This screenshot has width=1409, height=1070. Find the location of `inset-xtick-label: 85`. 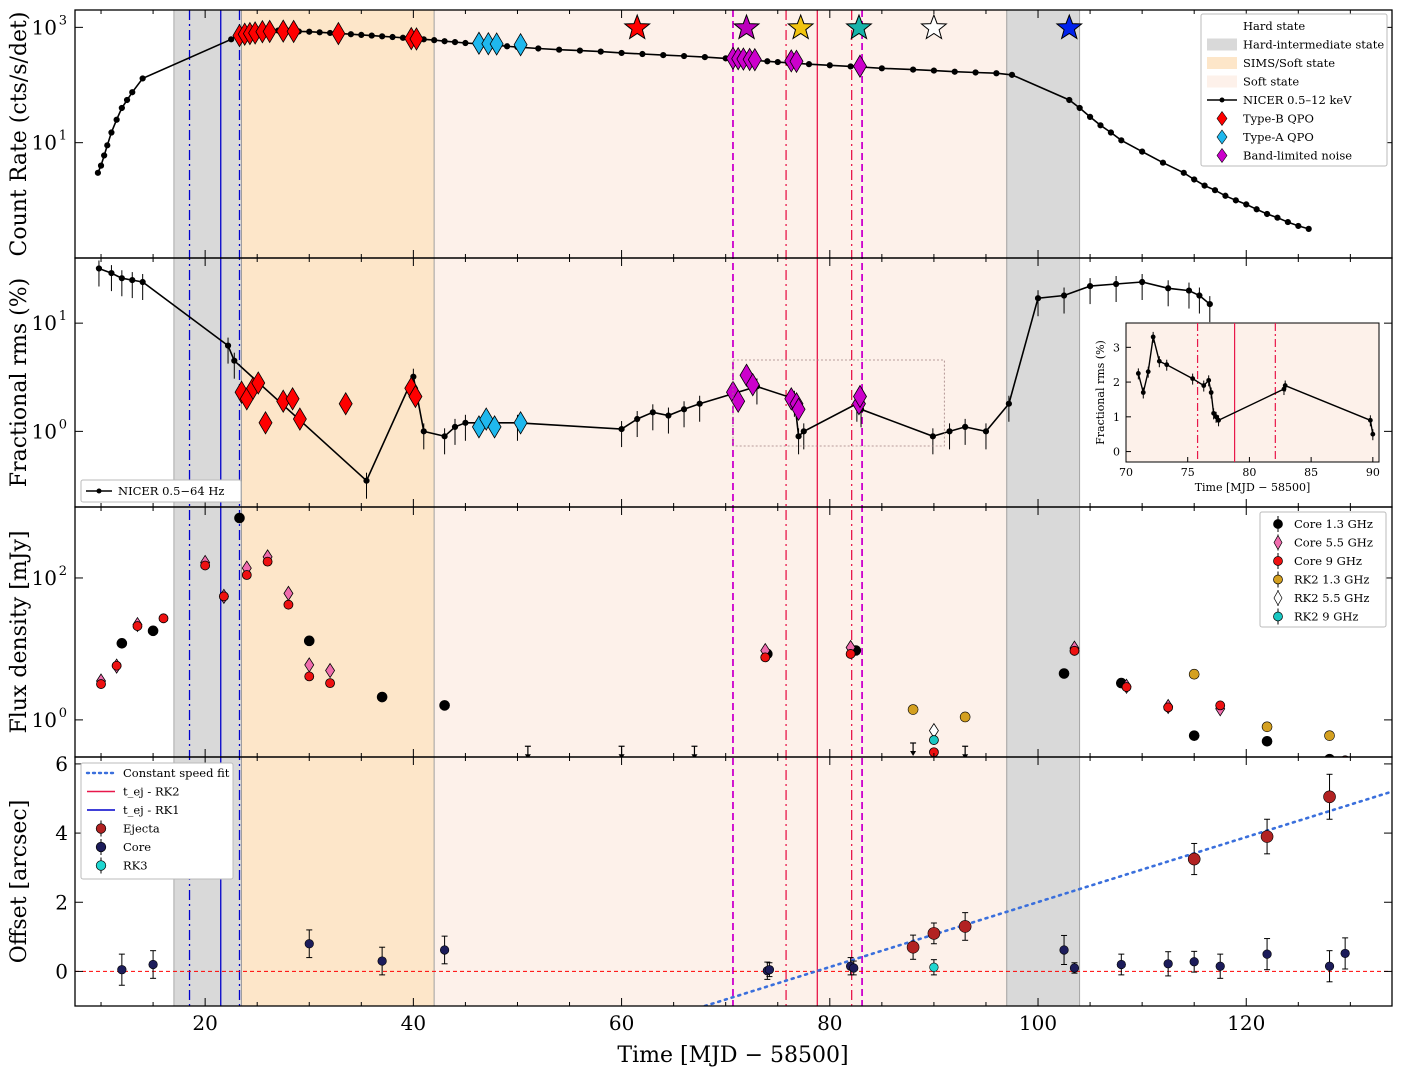

inset-xtick-label: 85 is located at coordinates (1311, 472).